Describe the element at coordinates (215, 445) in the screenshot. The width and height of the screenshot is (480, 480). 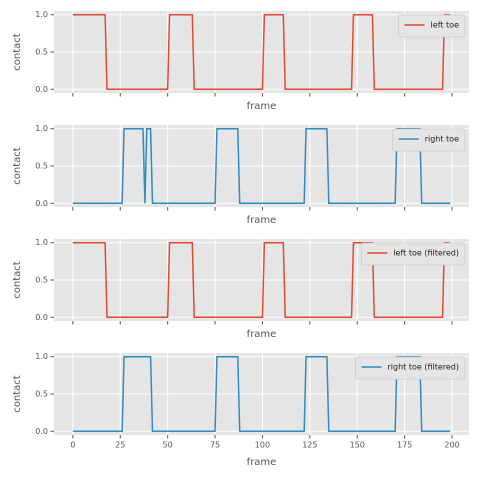
I see `x-tick-label: 75` at that location.